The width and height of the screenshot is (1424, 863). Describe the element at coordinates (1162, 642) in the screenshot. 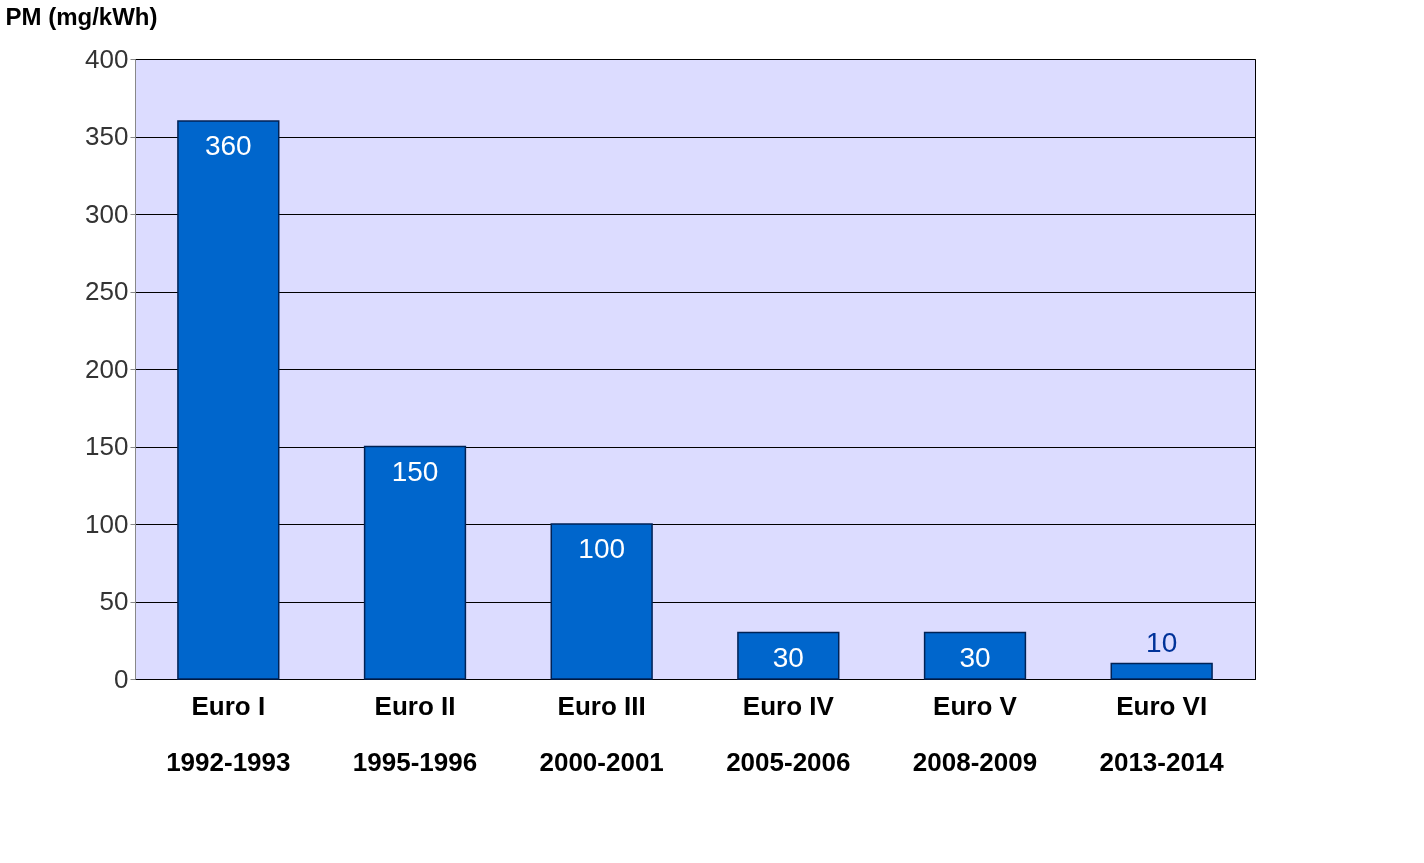

I see `data-label: 10` at that location.